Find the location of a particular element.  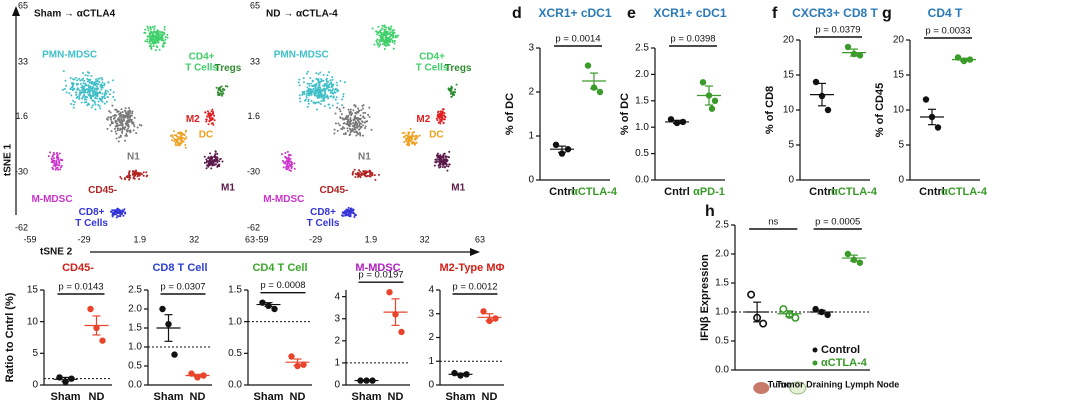

y-tick-label: 3 is located at coordinates (431, 313).